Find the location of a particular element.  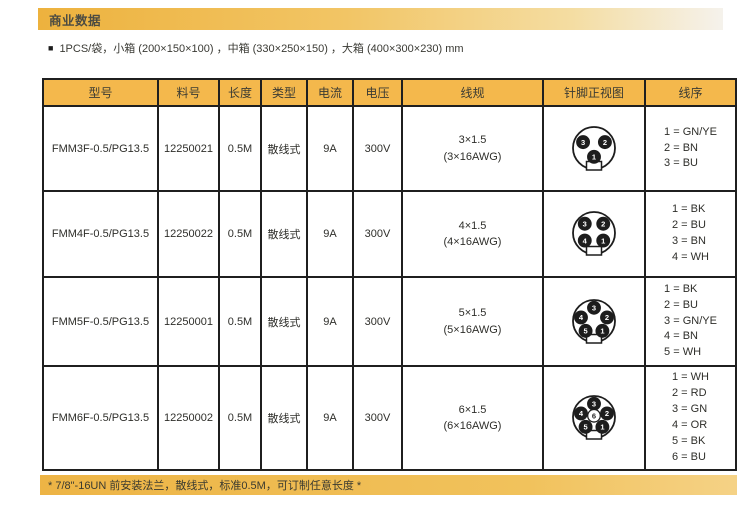

cell-wire-gauge: 6×1.5 (6×16AWG) is located at coordinates (472, 418).